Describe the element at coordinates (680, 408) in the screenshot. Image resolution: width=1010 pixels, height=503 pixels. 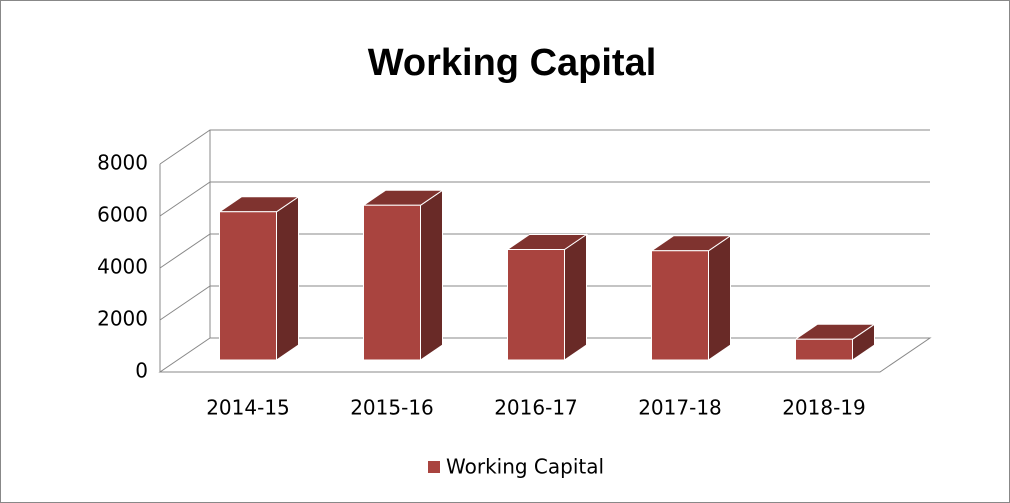
I see `x-tick-label: 2017-18` at that location.